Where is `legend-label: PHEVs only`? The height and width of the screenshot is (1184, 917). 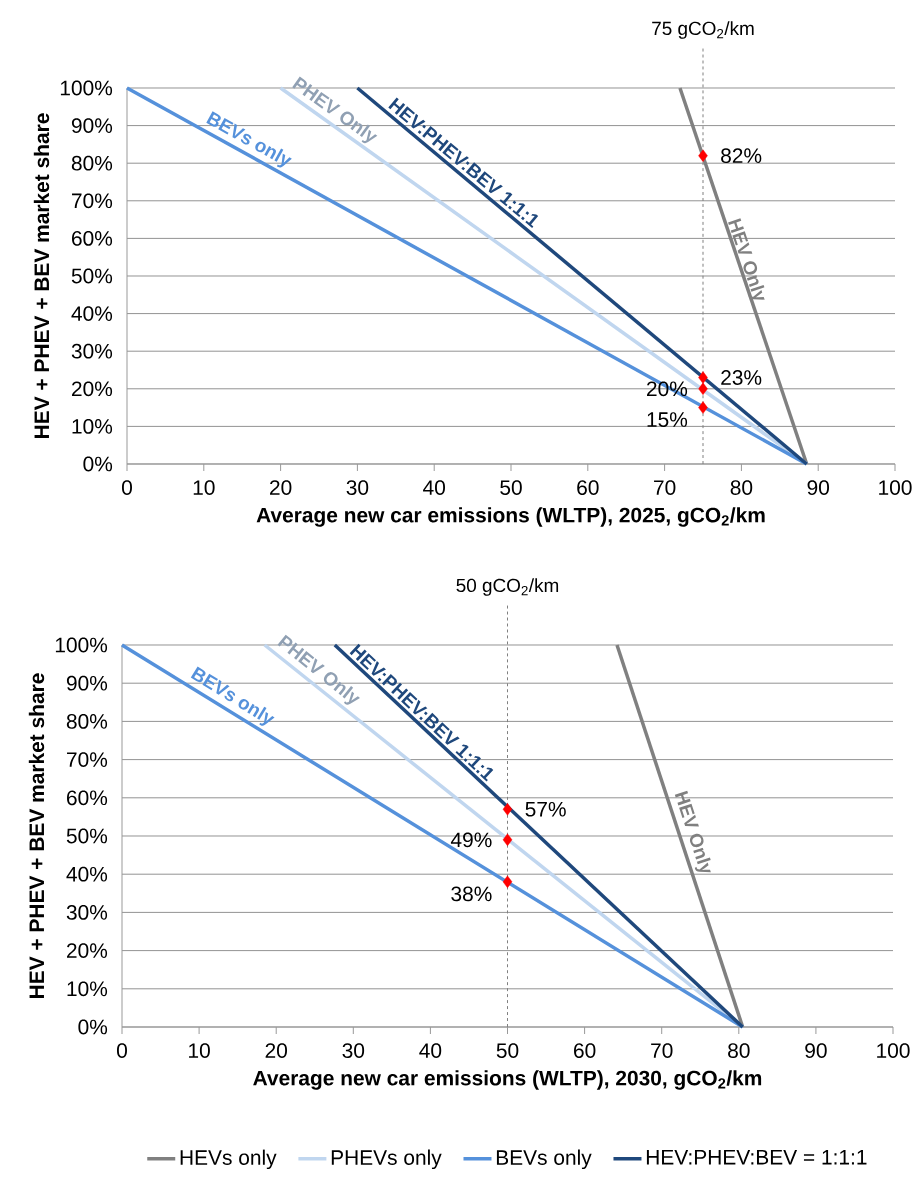
legend-label: PHEVs only is located at coordinates (386, 1159).